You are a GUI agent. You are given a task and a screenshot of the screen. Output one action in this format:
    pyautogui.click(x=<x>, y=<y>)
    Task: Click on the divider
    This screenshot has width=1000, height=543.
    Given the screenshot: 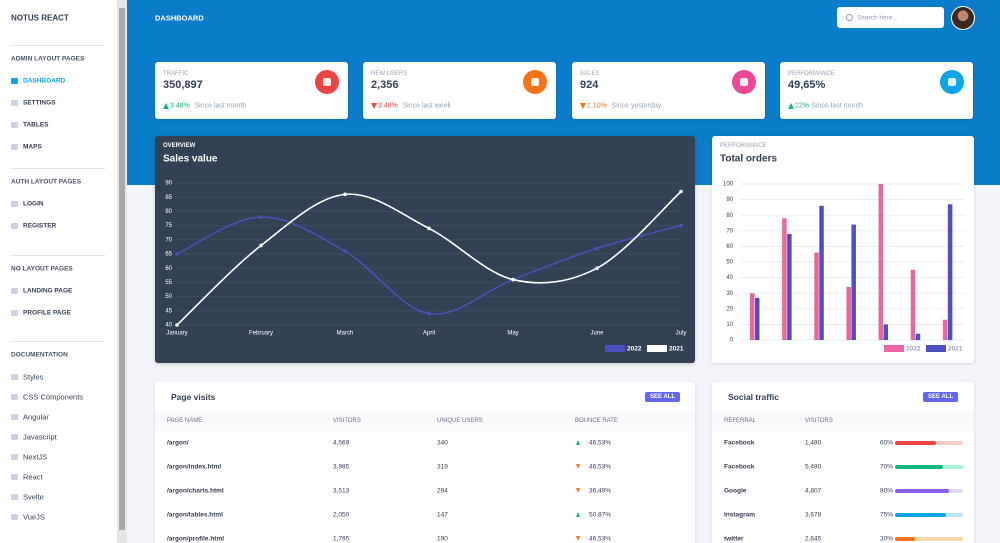 What is the action you would take?
    pyautogui.click(x=57, y=255)
    